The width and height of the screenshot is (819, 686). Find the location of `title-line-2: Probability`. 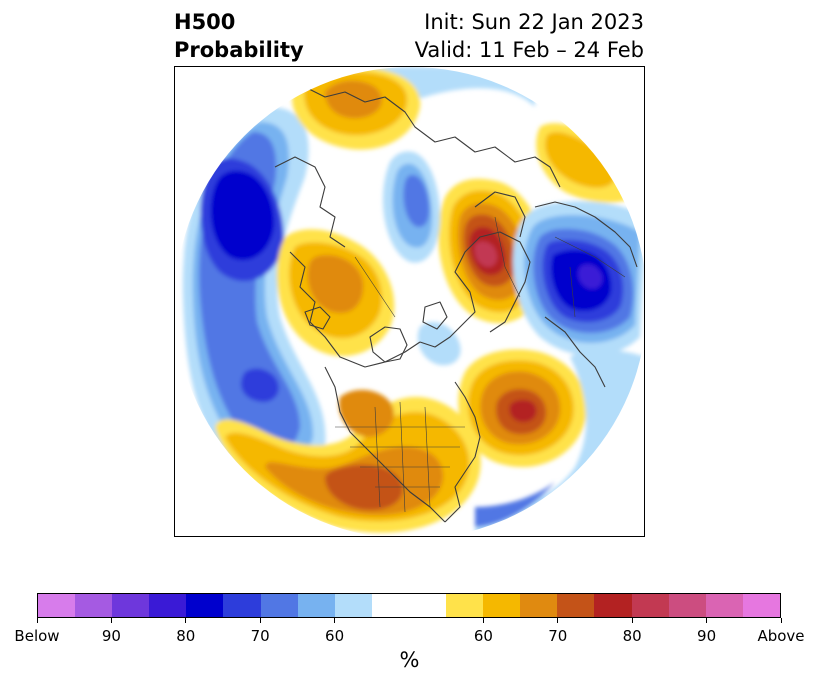

title-line-2: Probability is located at coordinates (239, 50).